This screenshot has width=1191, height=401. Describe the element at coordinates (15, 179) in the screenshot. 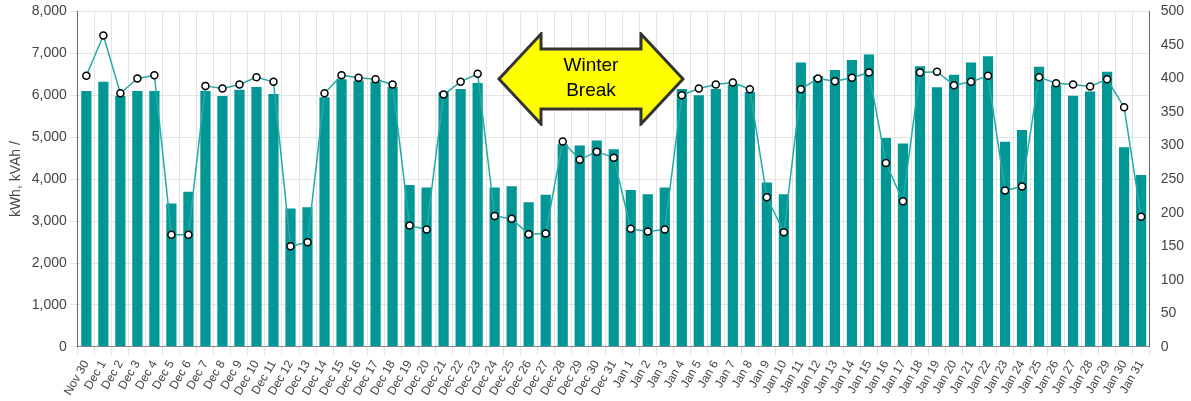

I see `y-axis-title: kWh, kVAh /` at that location.